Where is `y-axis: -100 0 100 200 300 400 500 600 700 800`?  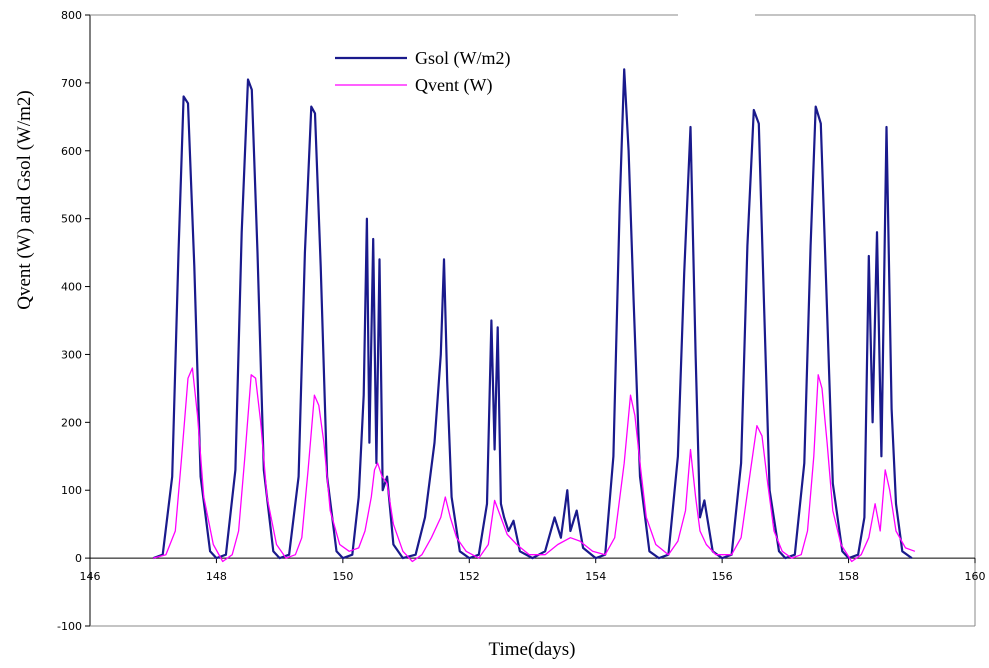 y-axis: -100 0 100 200 300 400 500 600 700 800 is located at coordinates (73, 321).